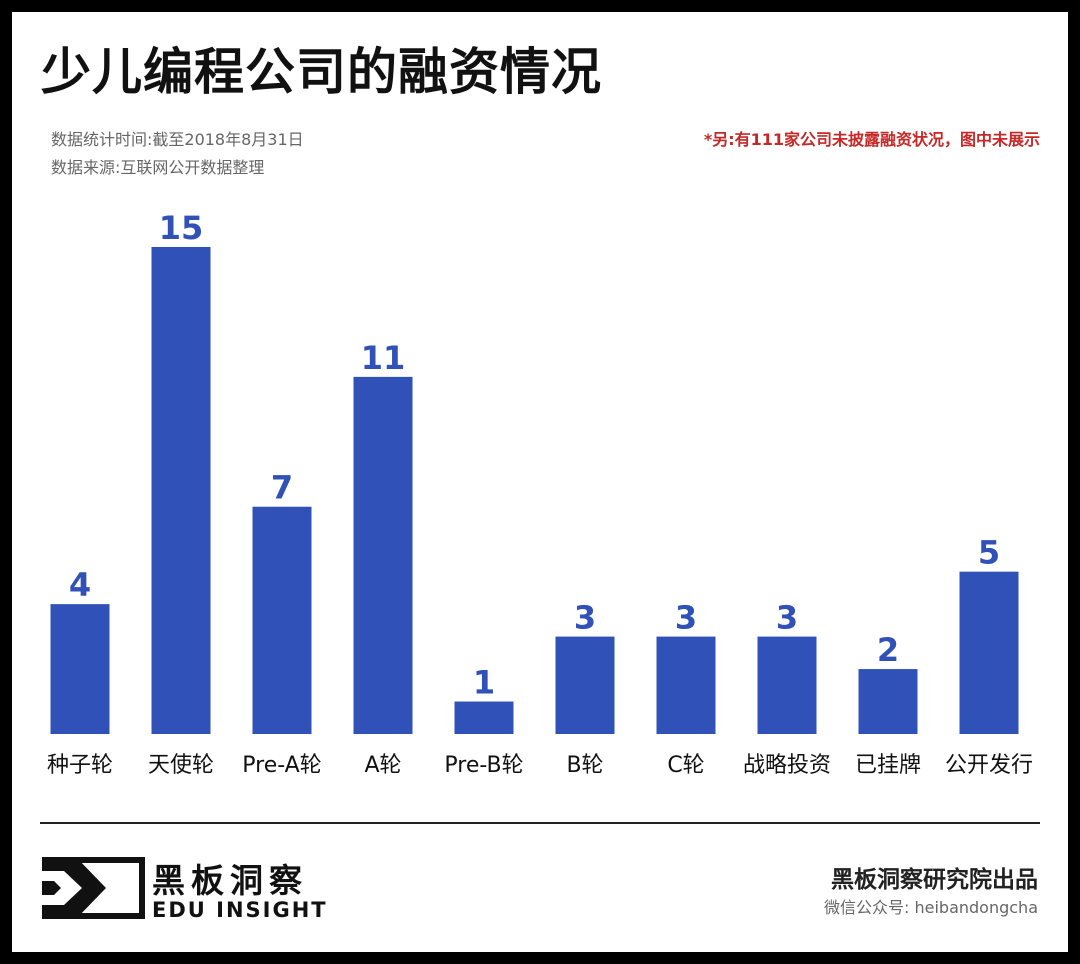 This screenshot has height=964, width=1080. What do you see at coordinates (382, 765) in the screenshot?
I see `category-label-3: A轮` at bounding box center [382, 765].